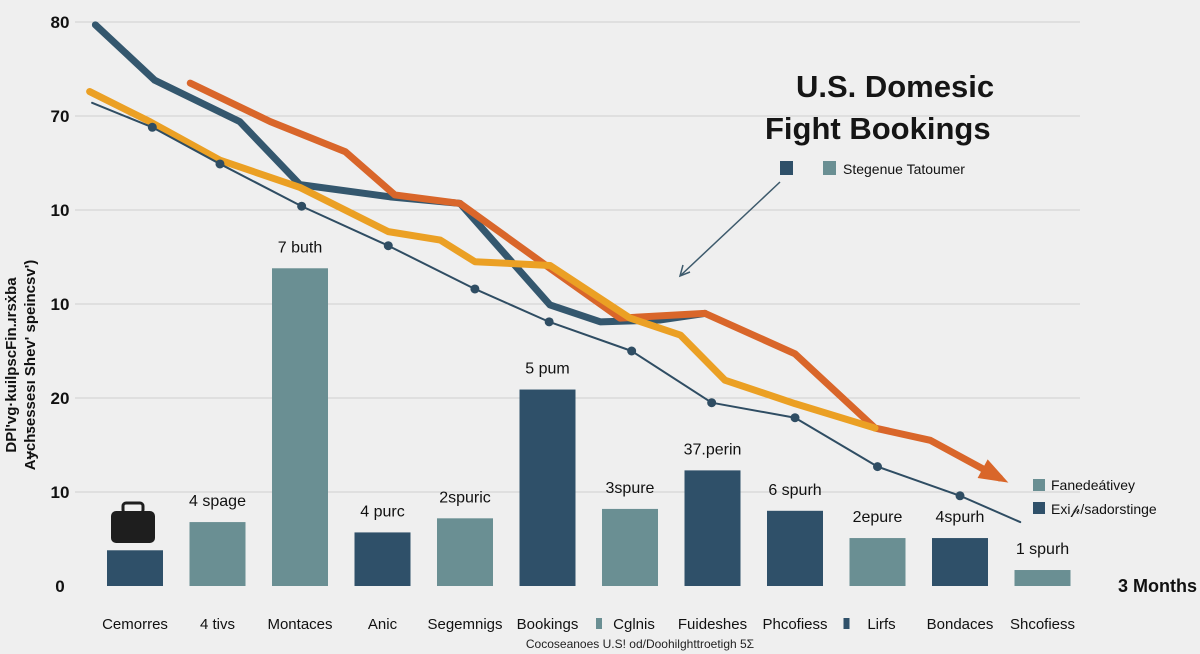 This screenshot has width=1200, height=654. I want to click on x-category-label: Segemnigs, so click(464, 624).